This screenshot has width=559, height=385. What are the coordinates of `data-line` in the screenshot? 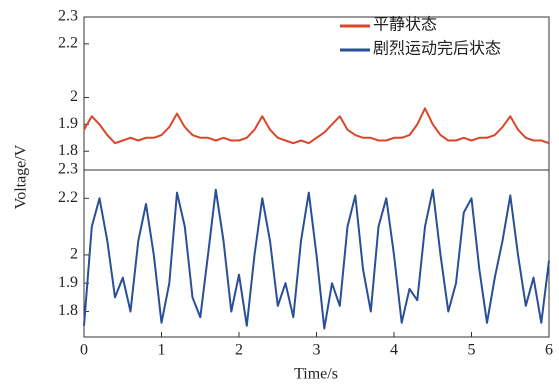 It's located at (316, 126).